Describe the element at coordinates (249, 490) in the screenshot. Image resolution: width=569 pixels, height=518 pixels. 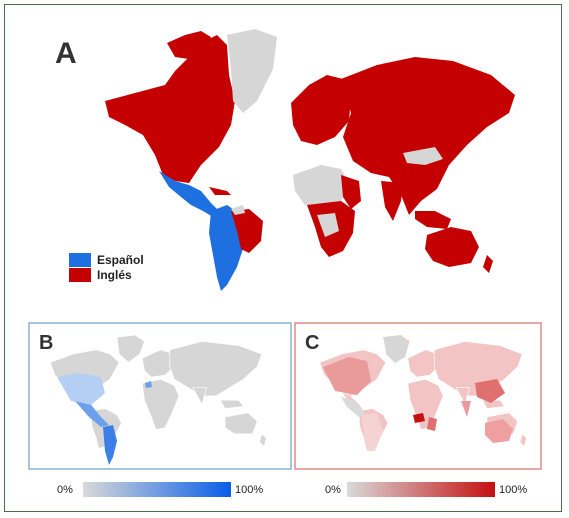
I see `scale-b-max-label: 100%` at that location.